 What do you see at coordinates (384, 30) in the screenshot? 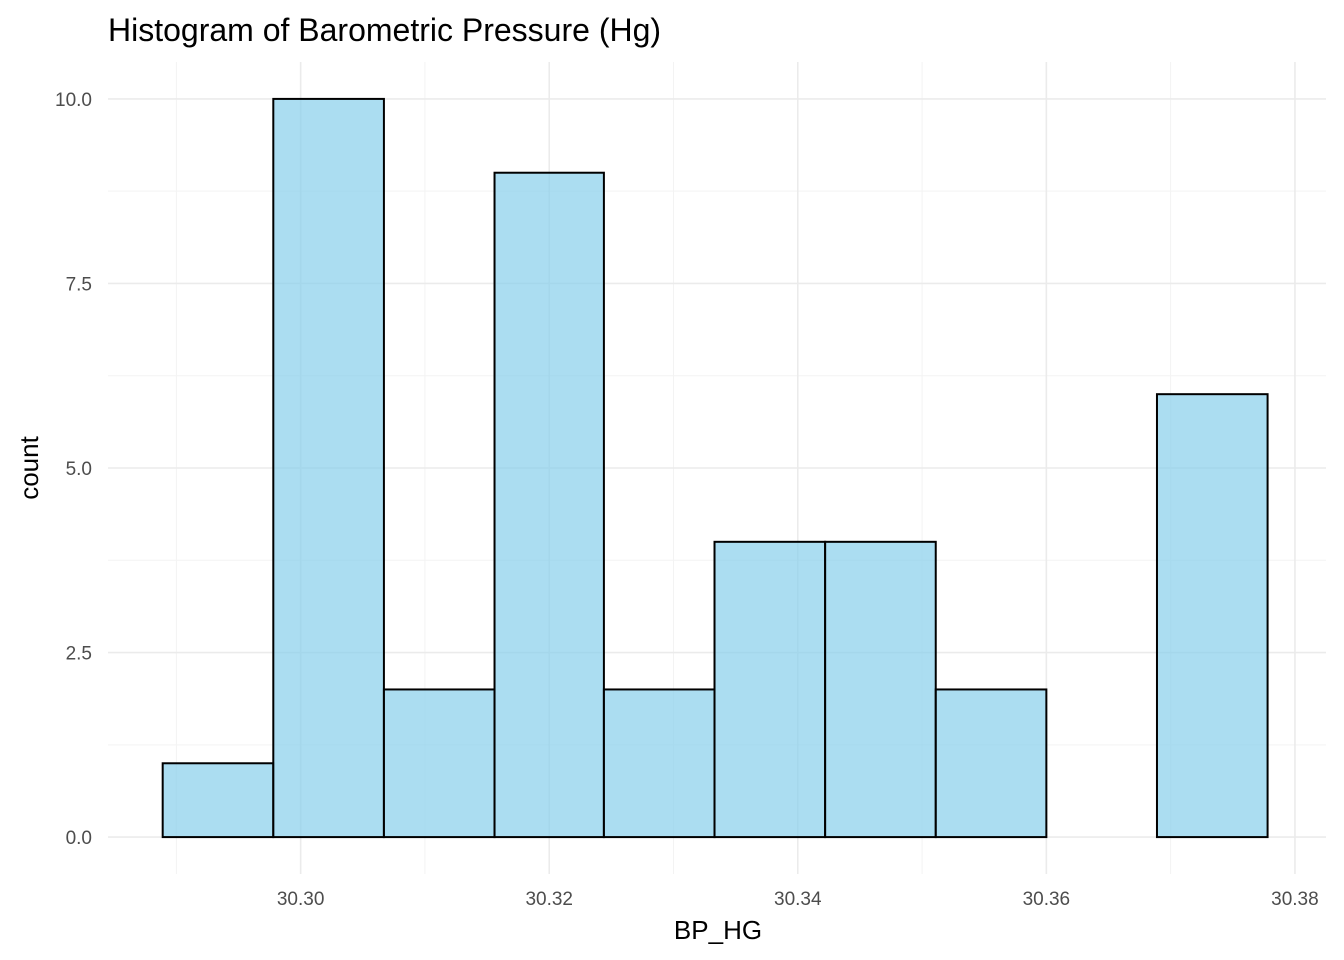
I see `chart-title: Histogram of Barometric Pressure (Hg)` at bounding box center [384, 30].